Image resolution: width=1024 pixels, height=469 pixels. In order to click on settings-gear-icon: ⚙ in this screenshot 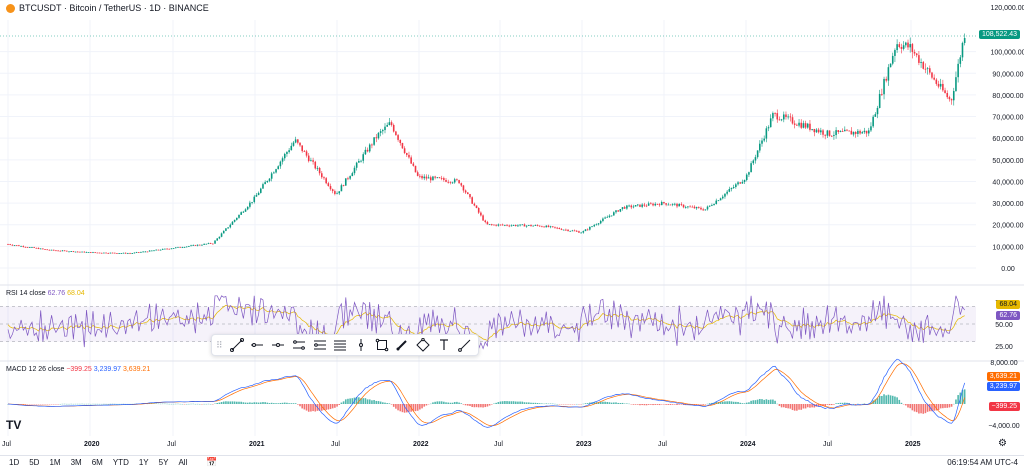, I will do `click(1002, 443)`.